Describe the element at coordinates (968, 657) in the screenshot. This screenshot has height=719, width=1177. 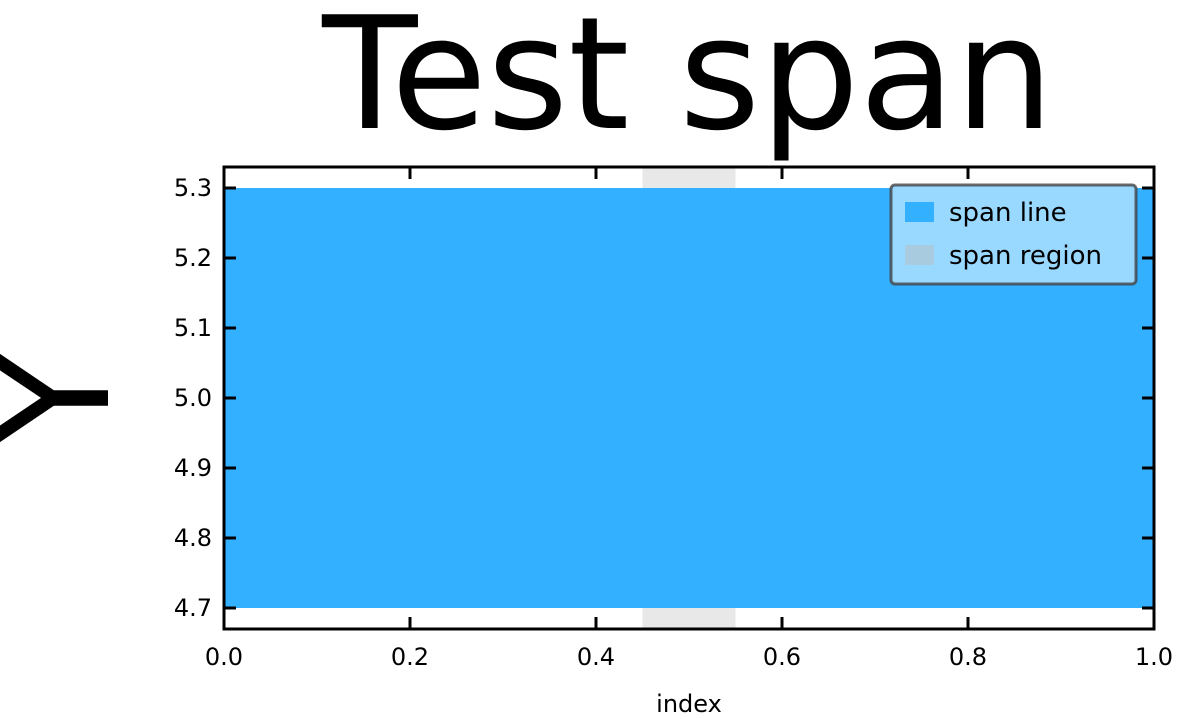
I see `x-tick-label: 0.8` at that location.